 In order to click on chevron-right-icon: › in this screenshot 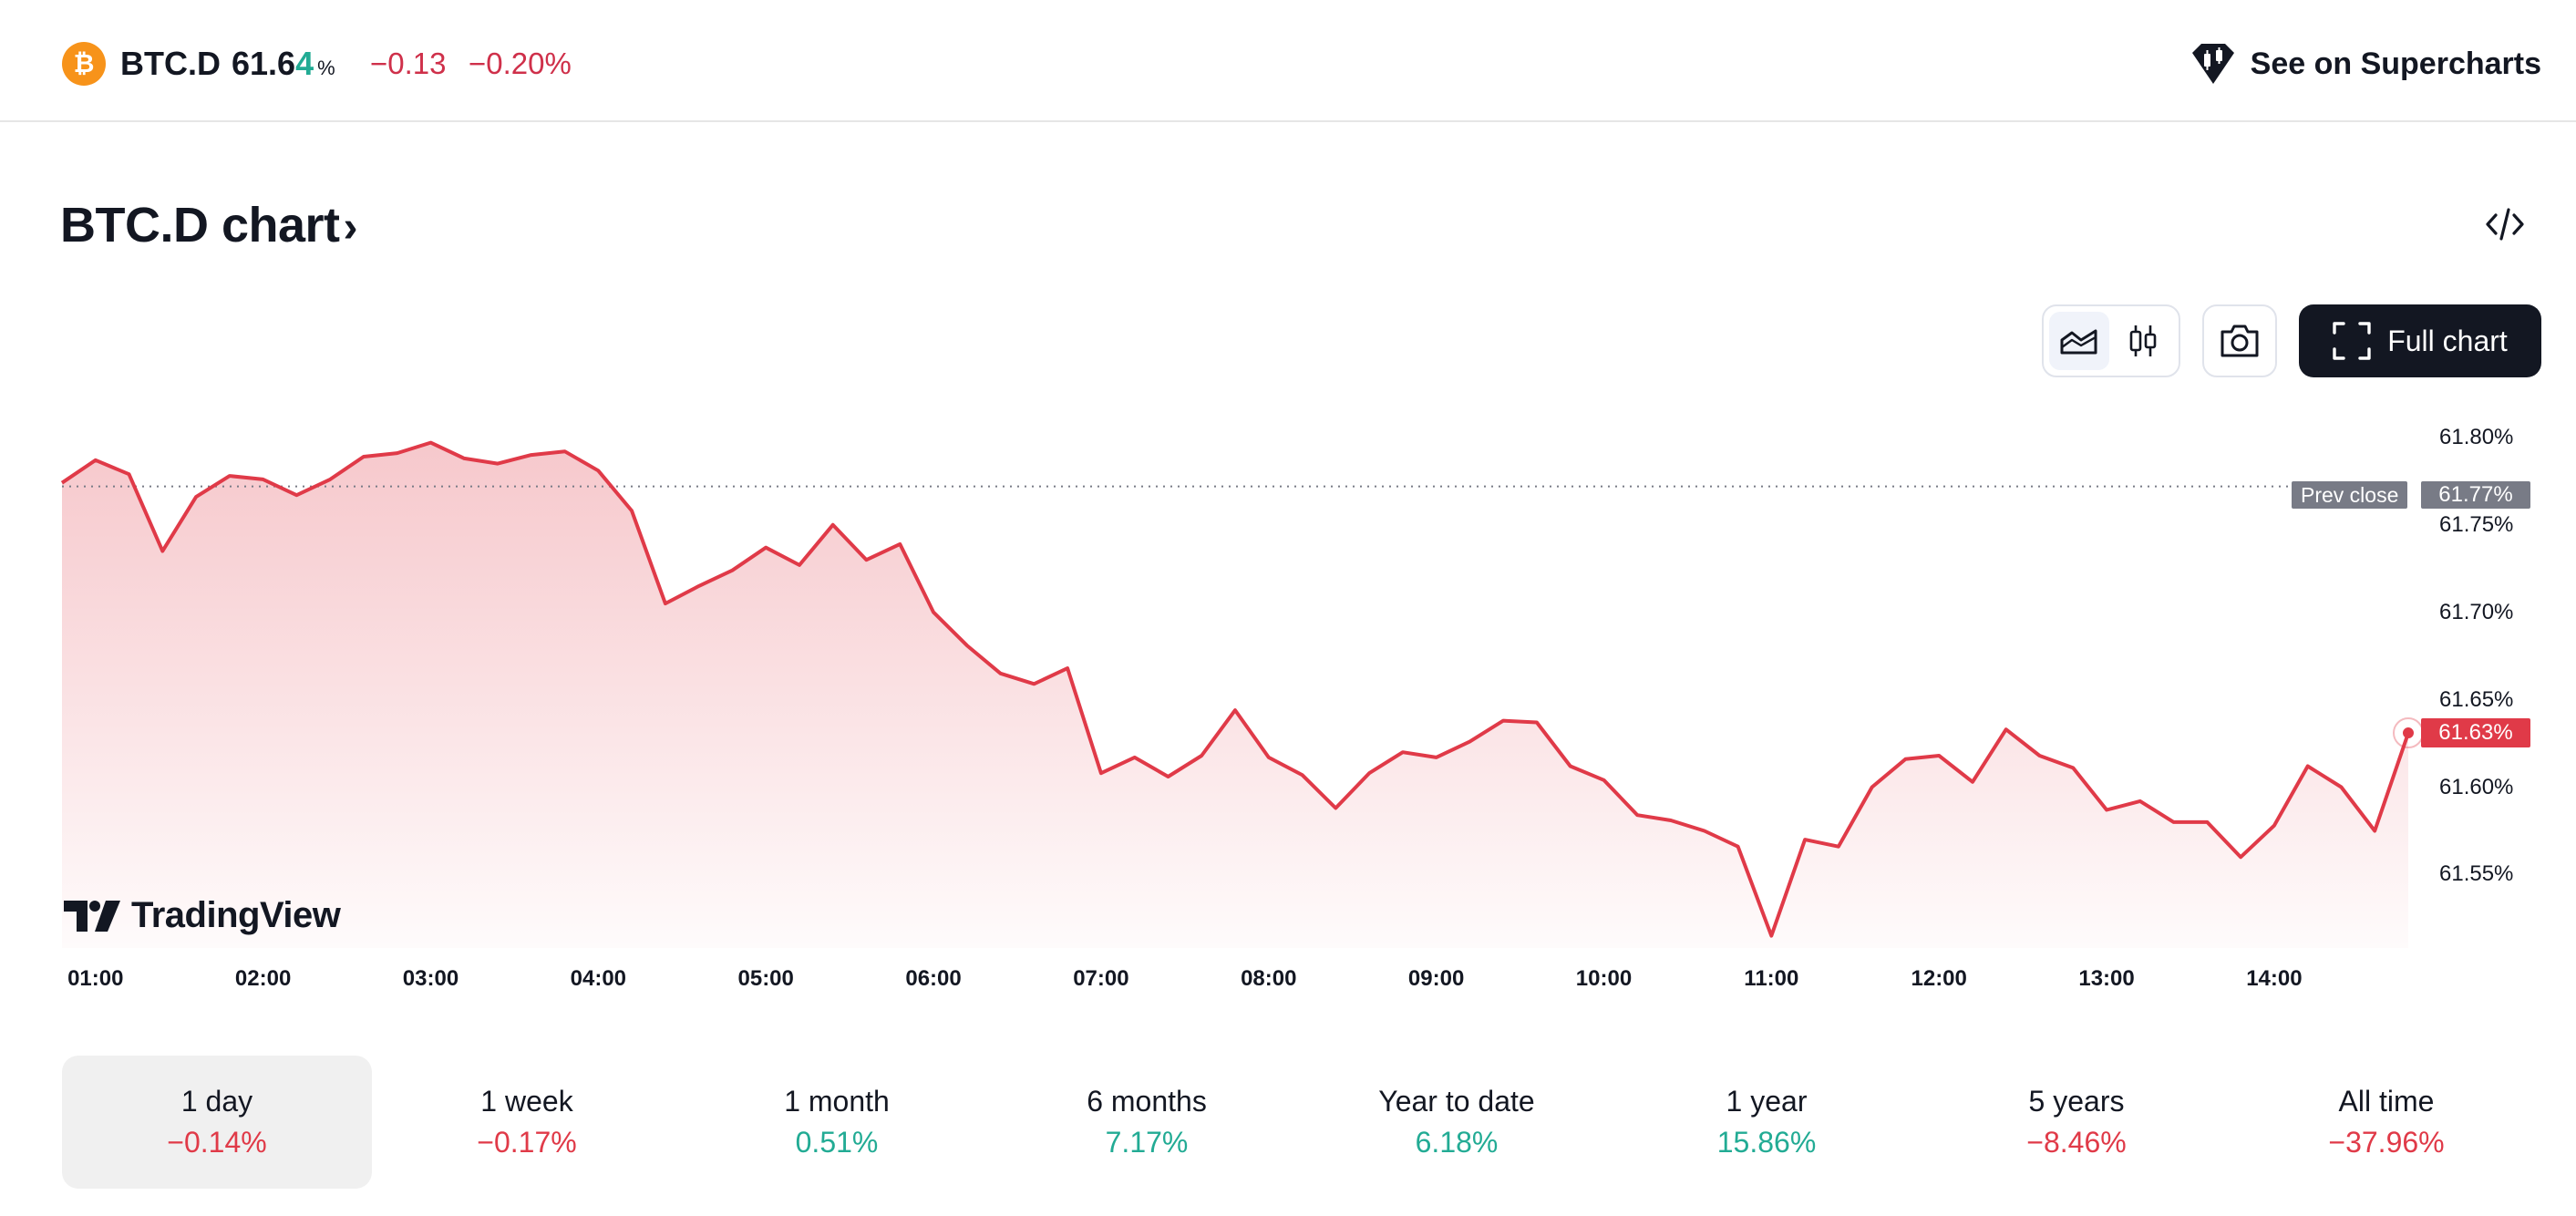, I will do `click(350, 227)`.